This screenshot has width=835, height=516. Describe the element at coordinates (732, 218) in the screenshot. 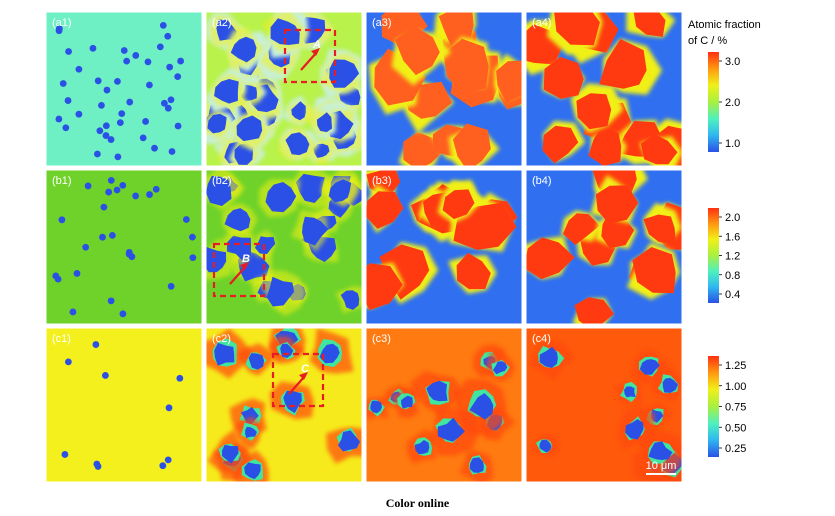

I see `colorbar-tick-label: 2.0` at that location.